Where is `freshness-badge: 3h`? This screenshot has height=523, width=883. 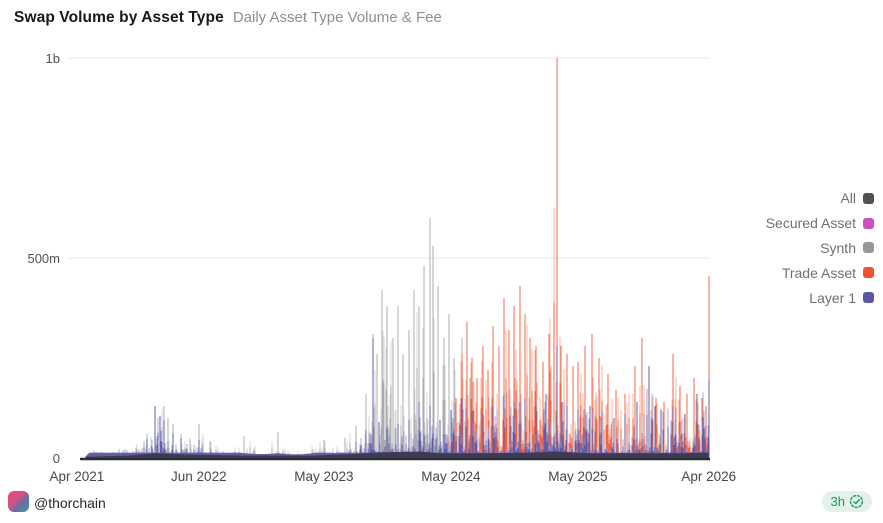
freshness-badge: 3h is located at coordinates (846, 501).